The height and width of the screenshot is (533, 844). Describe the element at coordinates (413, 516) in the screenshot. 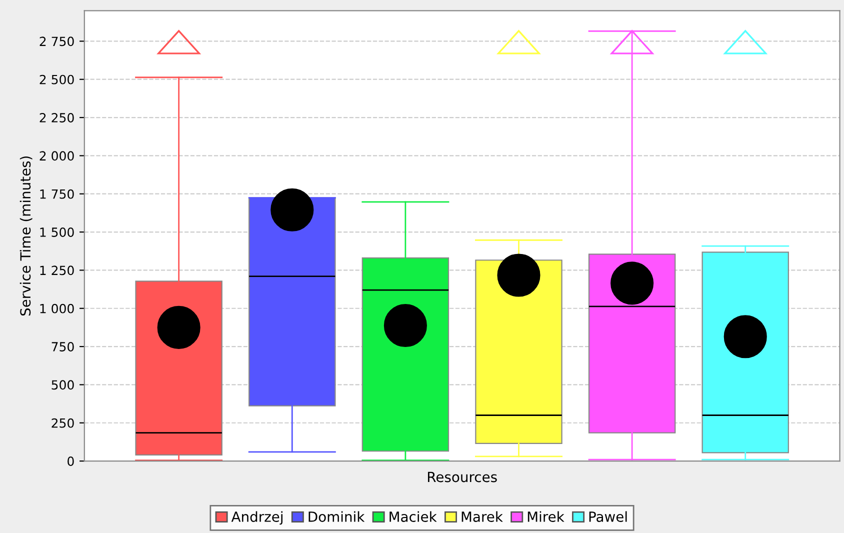

I see `legend-label: Maciek` at that location.